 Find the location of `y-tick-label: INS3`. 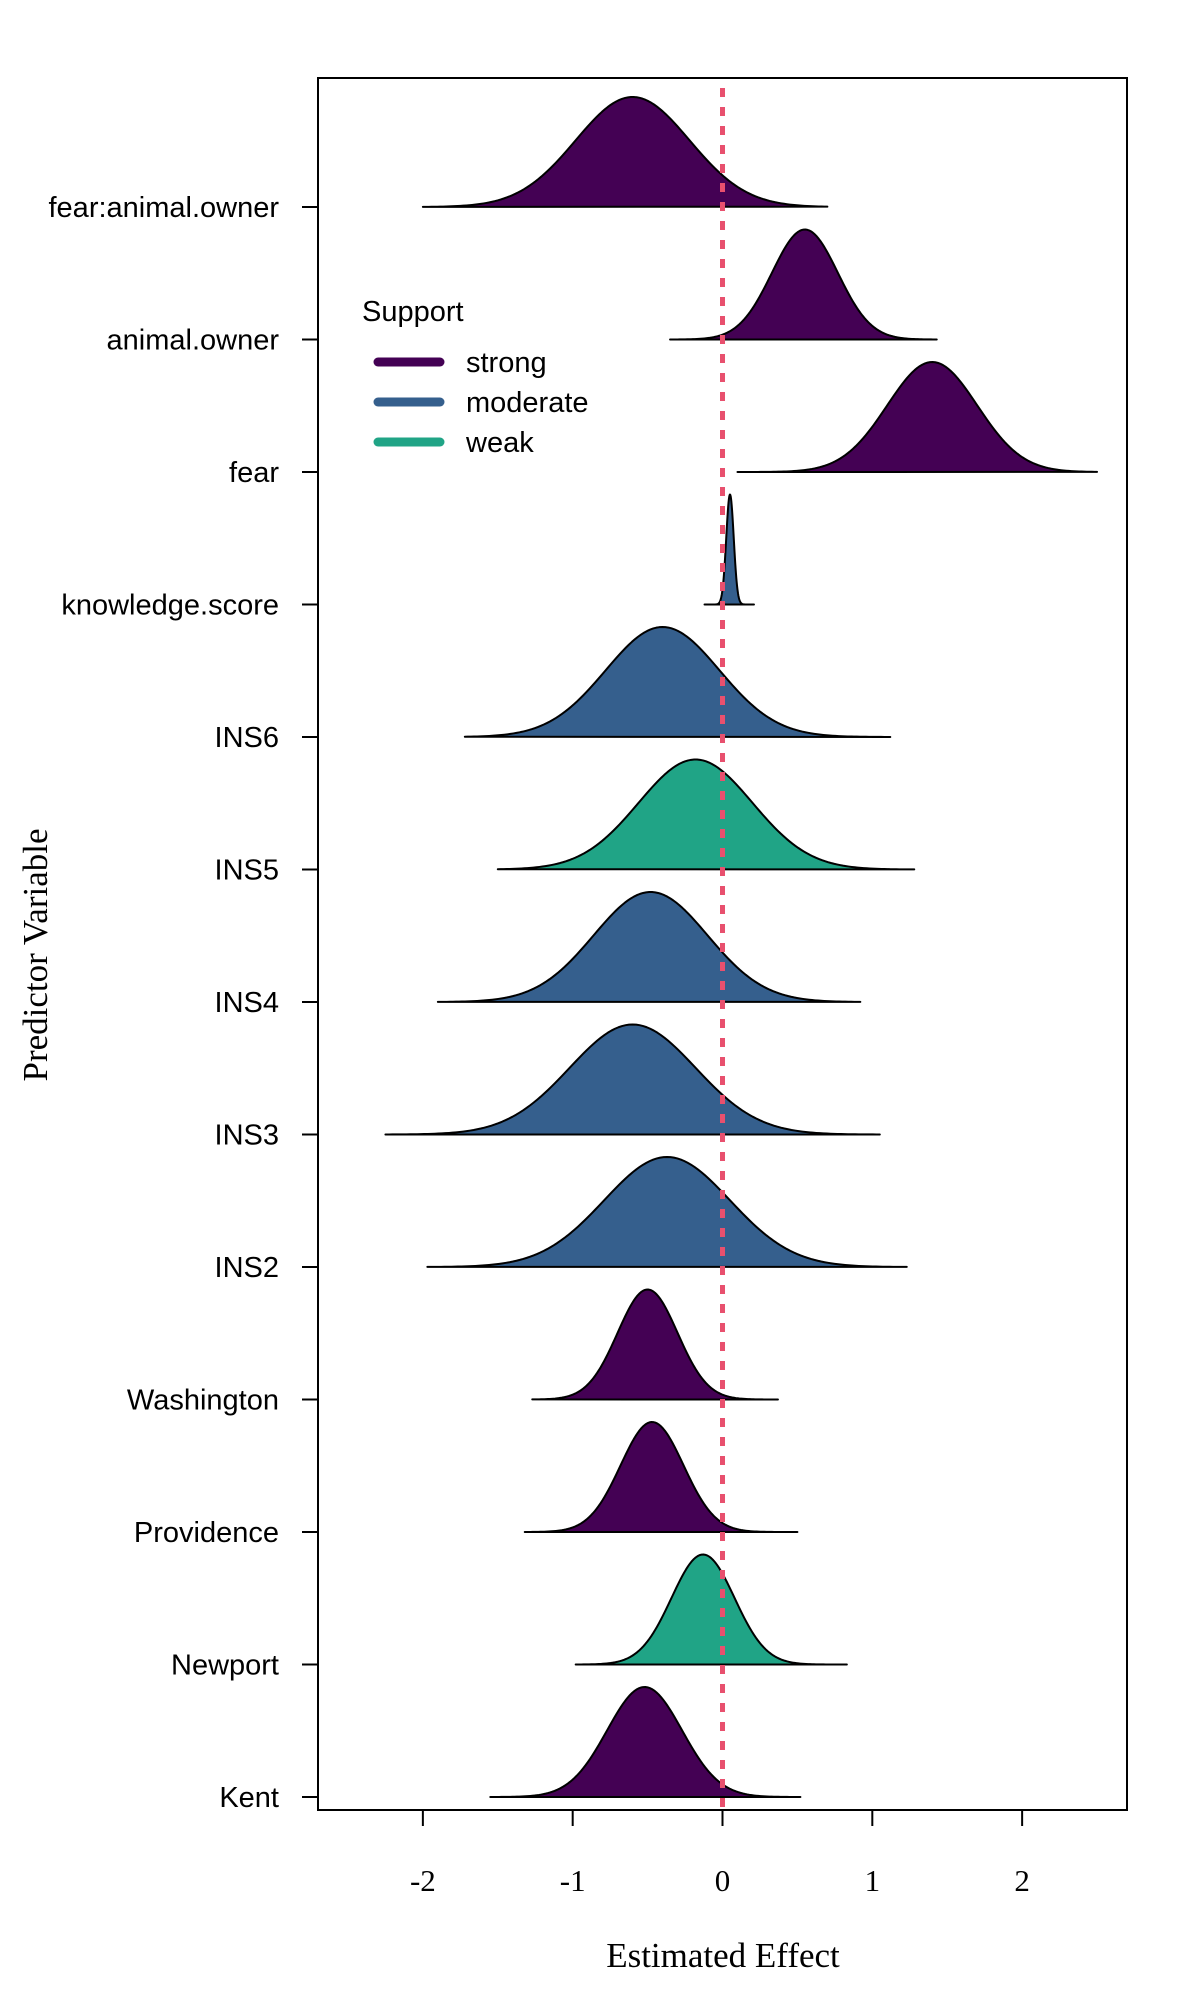

y-tick-label: INS3 is located at coordinates (247, 1136).